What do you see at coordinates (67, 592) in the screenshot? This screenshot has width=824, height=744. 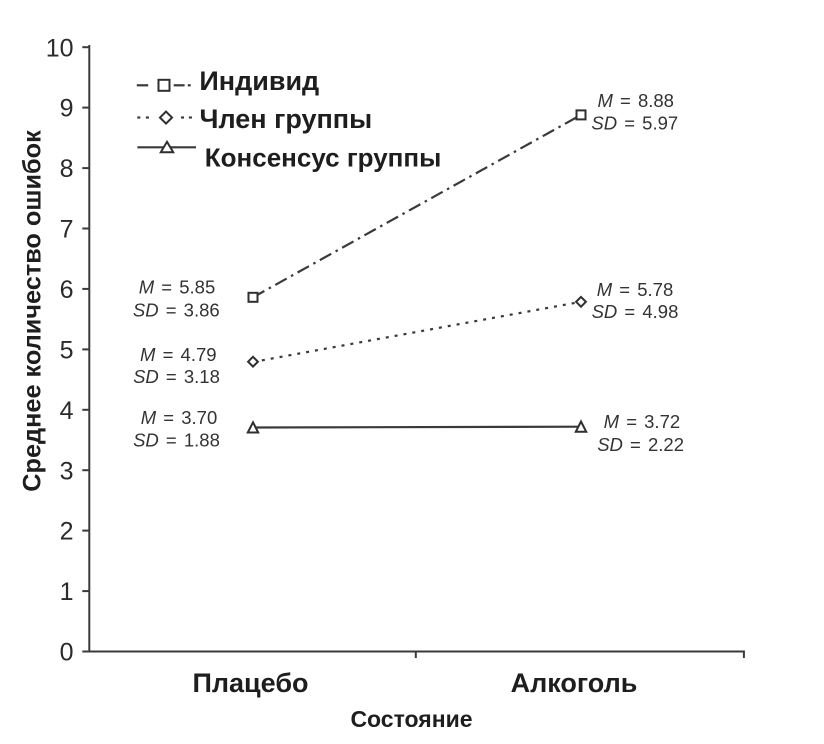 I see `svg-text: 1` at bounding box center [67, 592].